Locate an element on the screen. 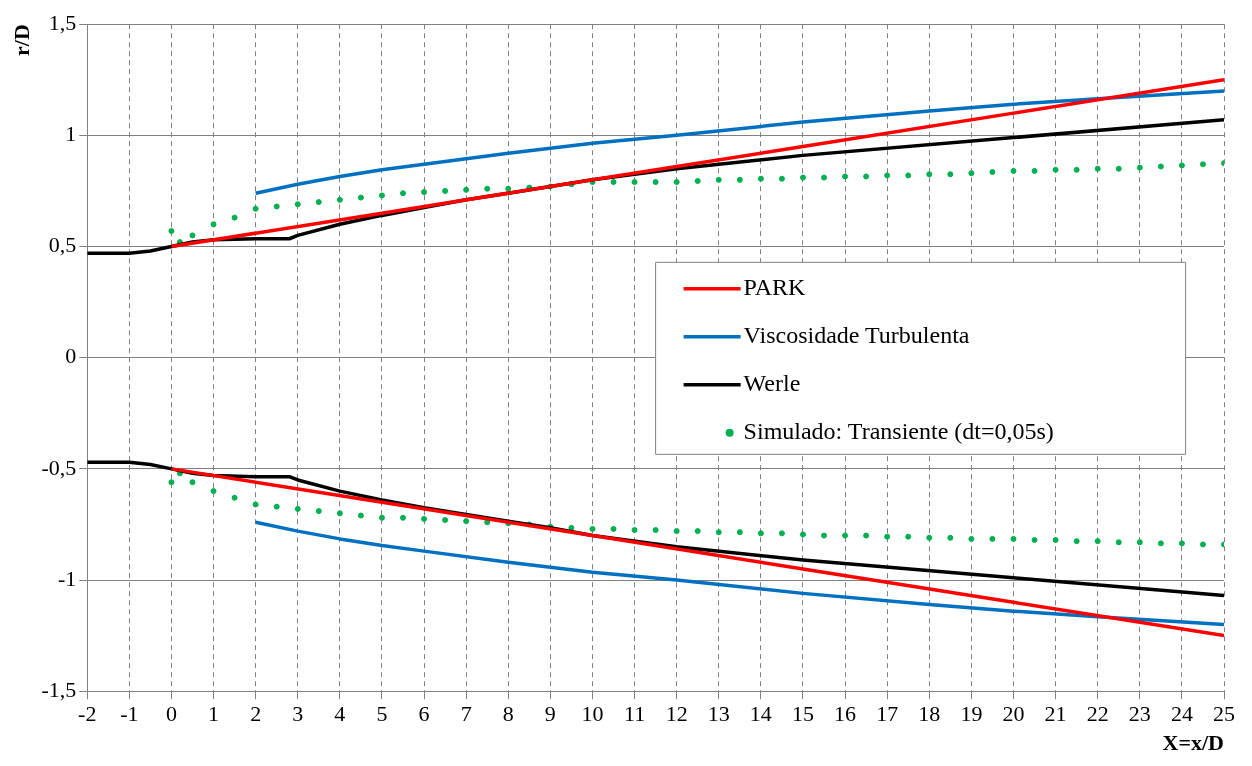  x-tick-label: 11 is located at coordinates (634, 714).